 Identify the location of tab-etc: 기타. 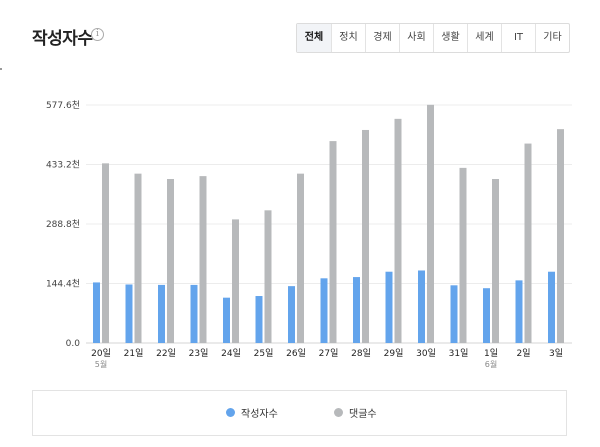
(552, 38).